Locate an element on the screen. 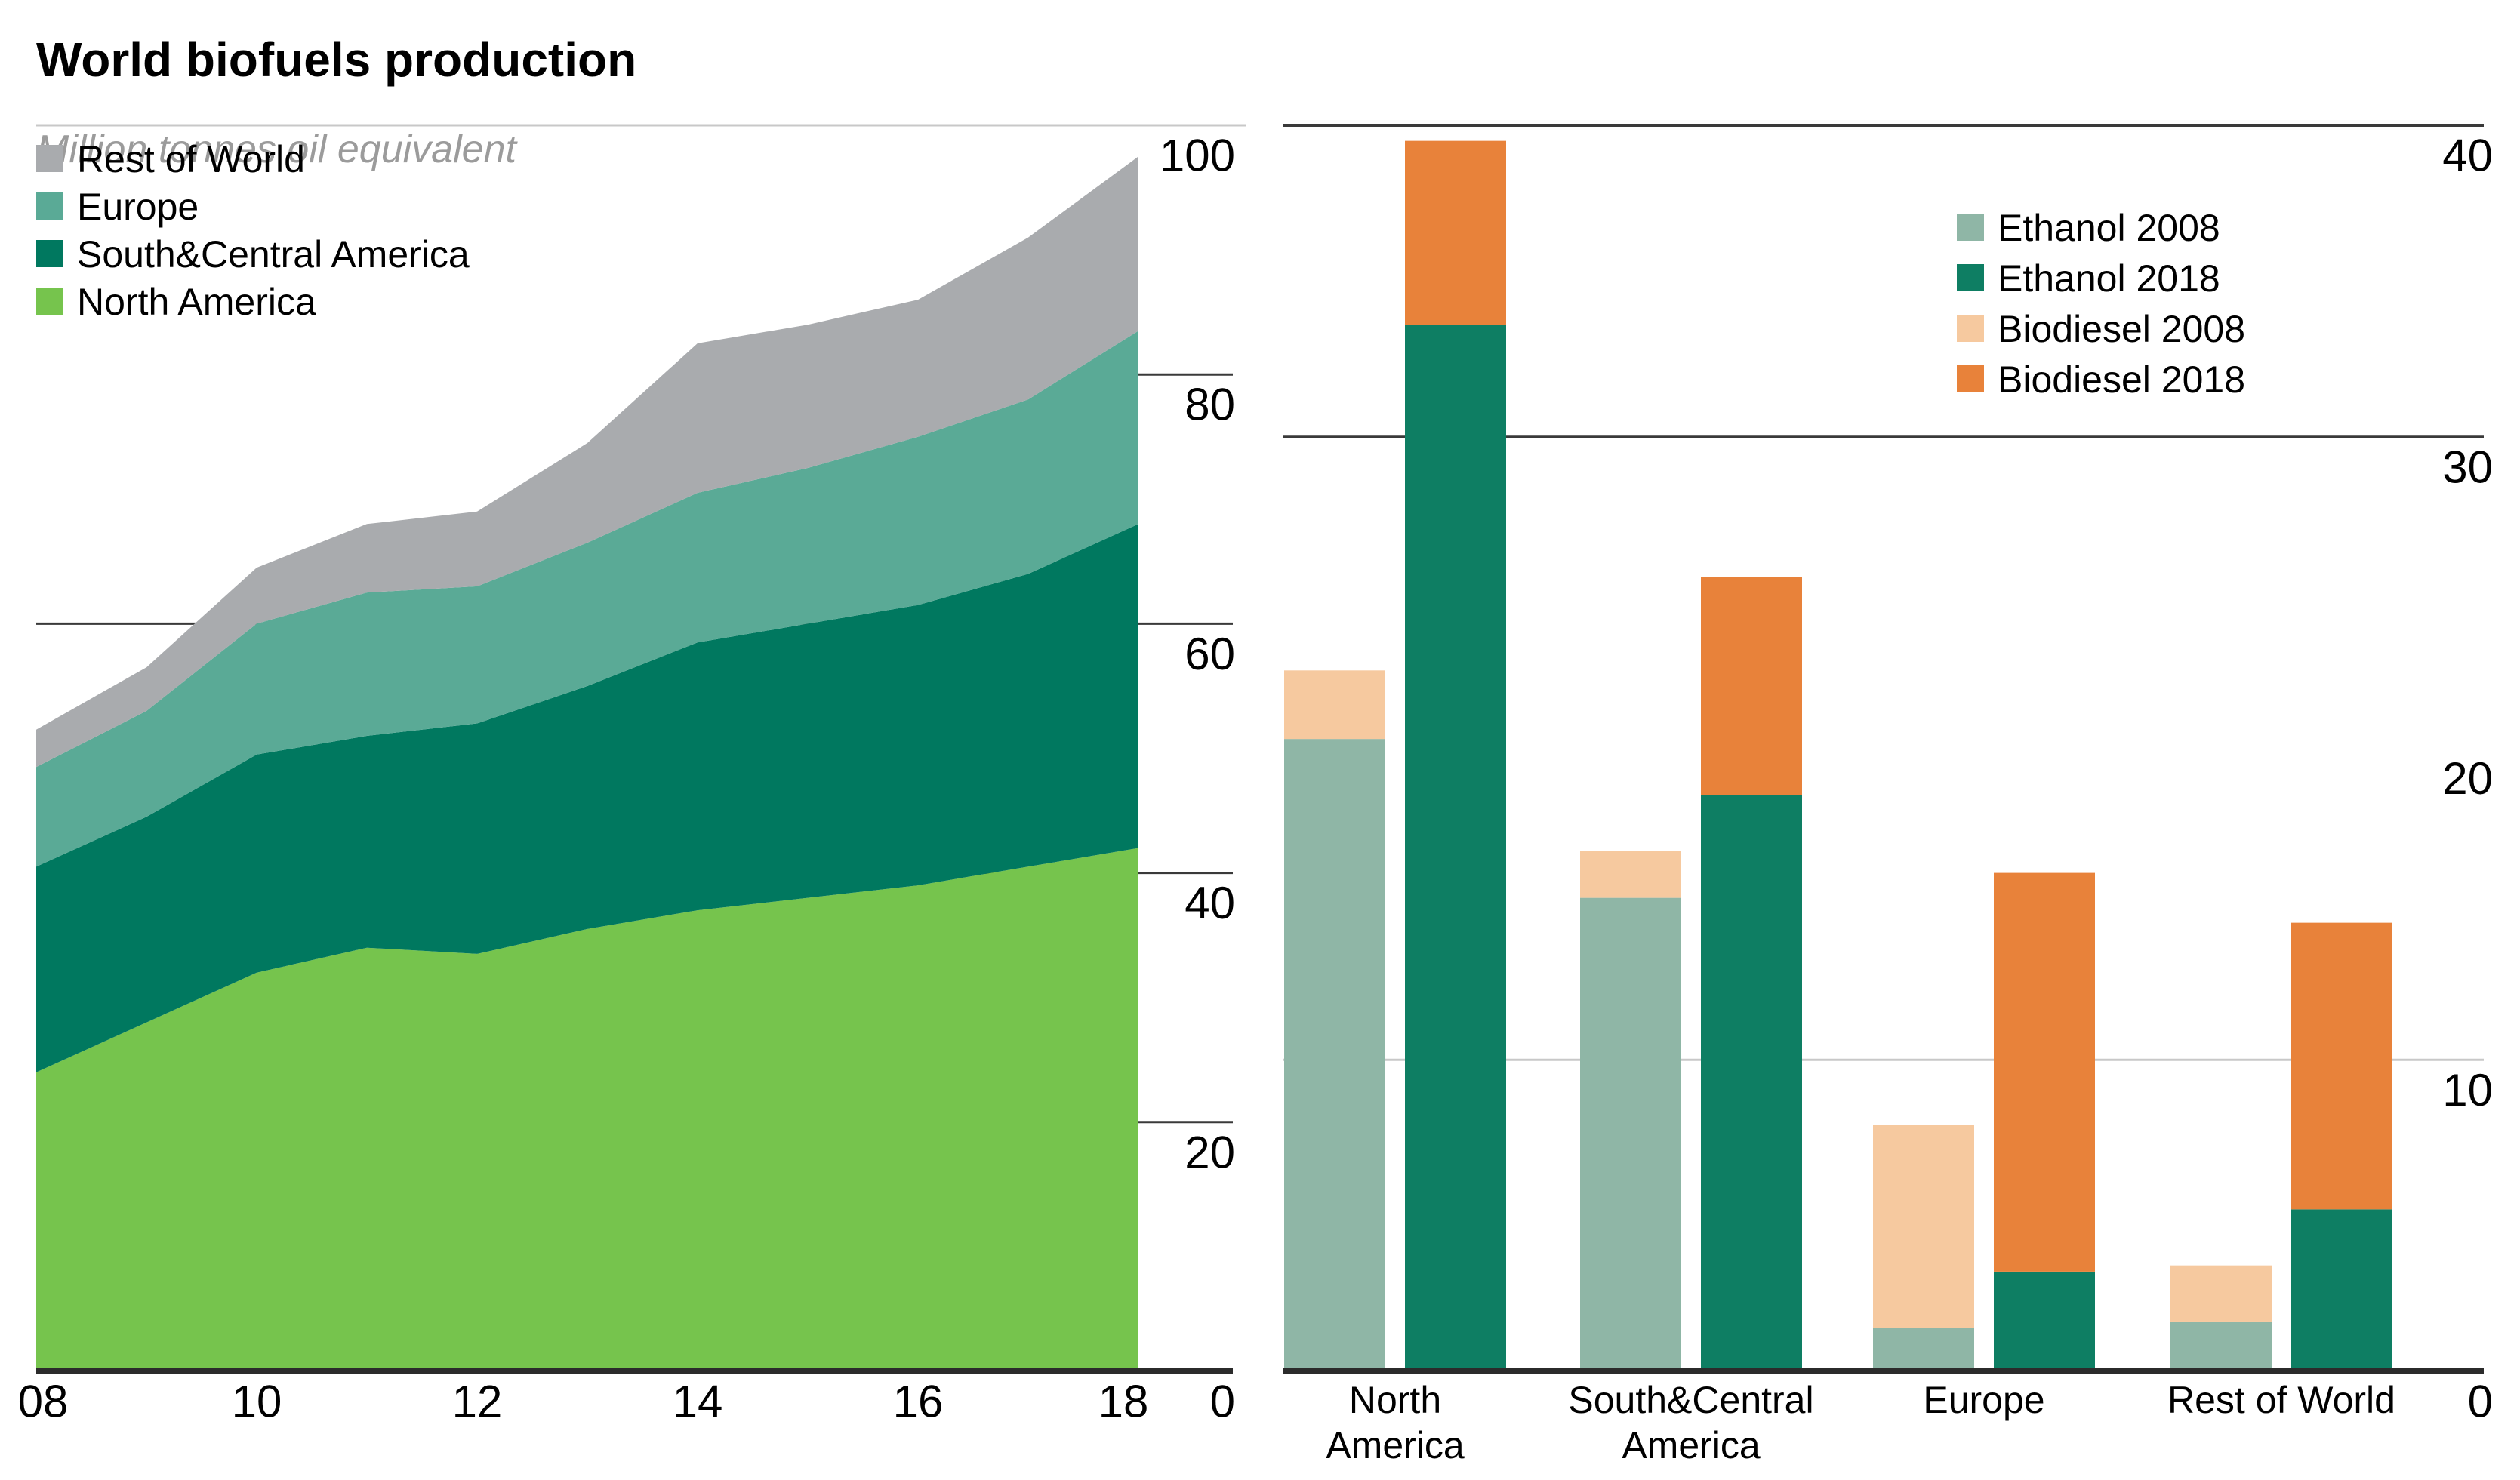 The width and height of the screenshot is (2520, 1480). left-x-axis-label-18: 18 is located at coordinates (1123, 1402).